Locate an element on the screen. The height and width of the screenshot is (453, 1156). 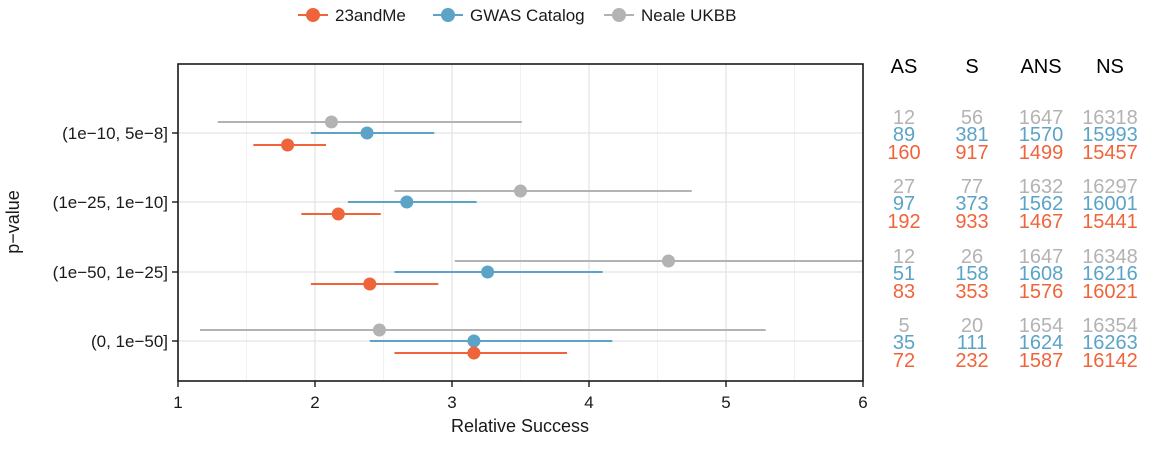
23andme-legend-marker is located at coordinates (313, 15).